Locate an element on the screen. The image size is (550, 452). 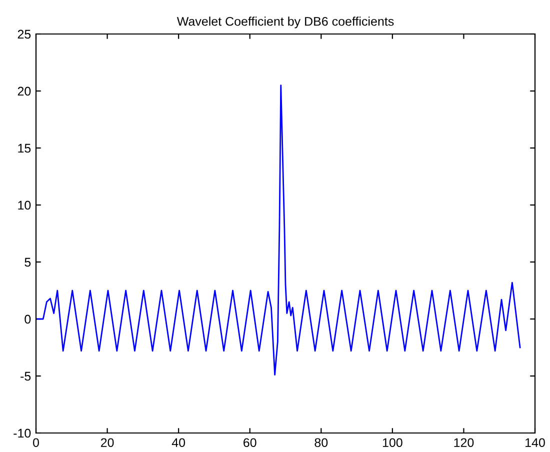
x-tick-label: 120 is located at coordinates (464, 443).